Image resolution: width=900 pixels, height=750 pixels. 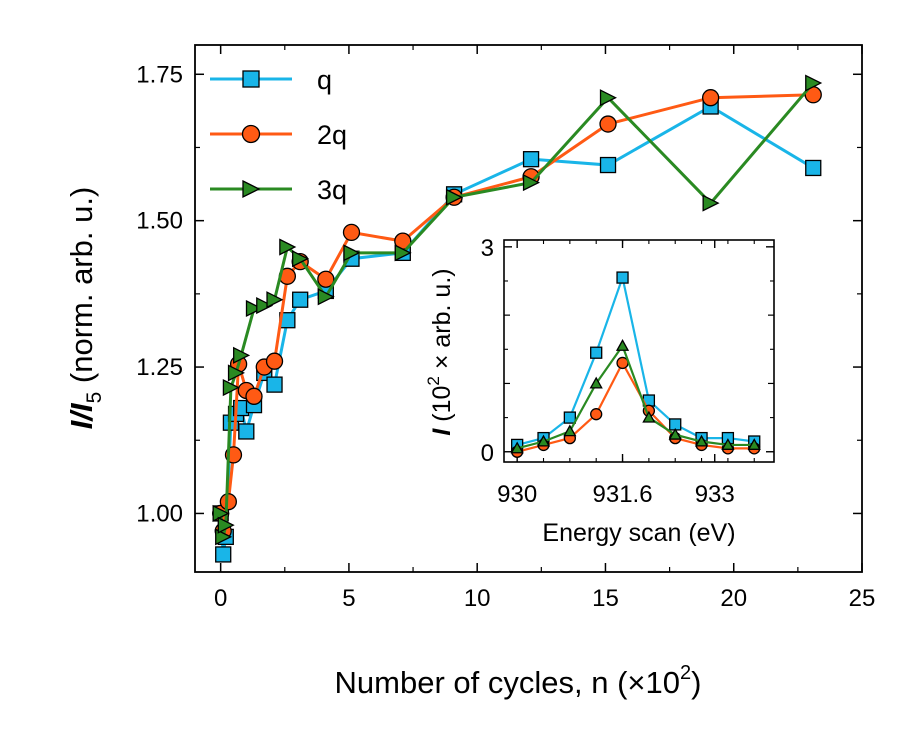 What do you see at coordinates (251, 79) in the screenshot?
I see `legend-marker-q` at bounding box center [251, 79].